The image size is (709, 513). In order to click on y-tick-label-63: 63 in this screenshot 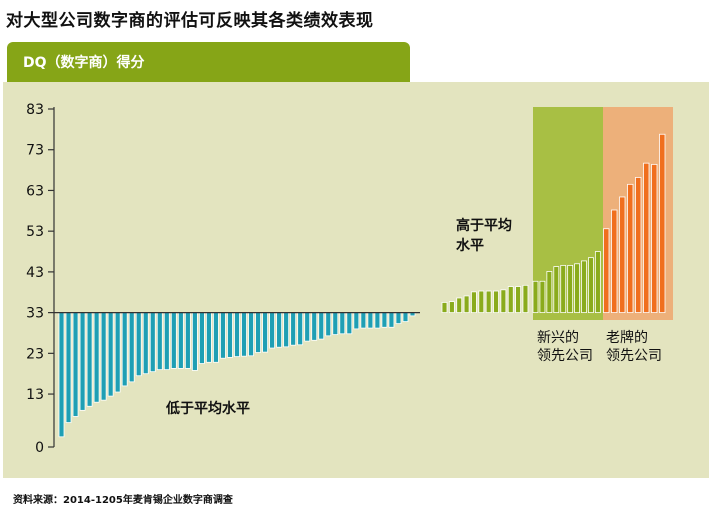, I will do `click(35, 191)`.